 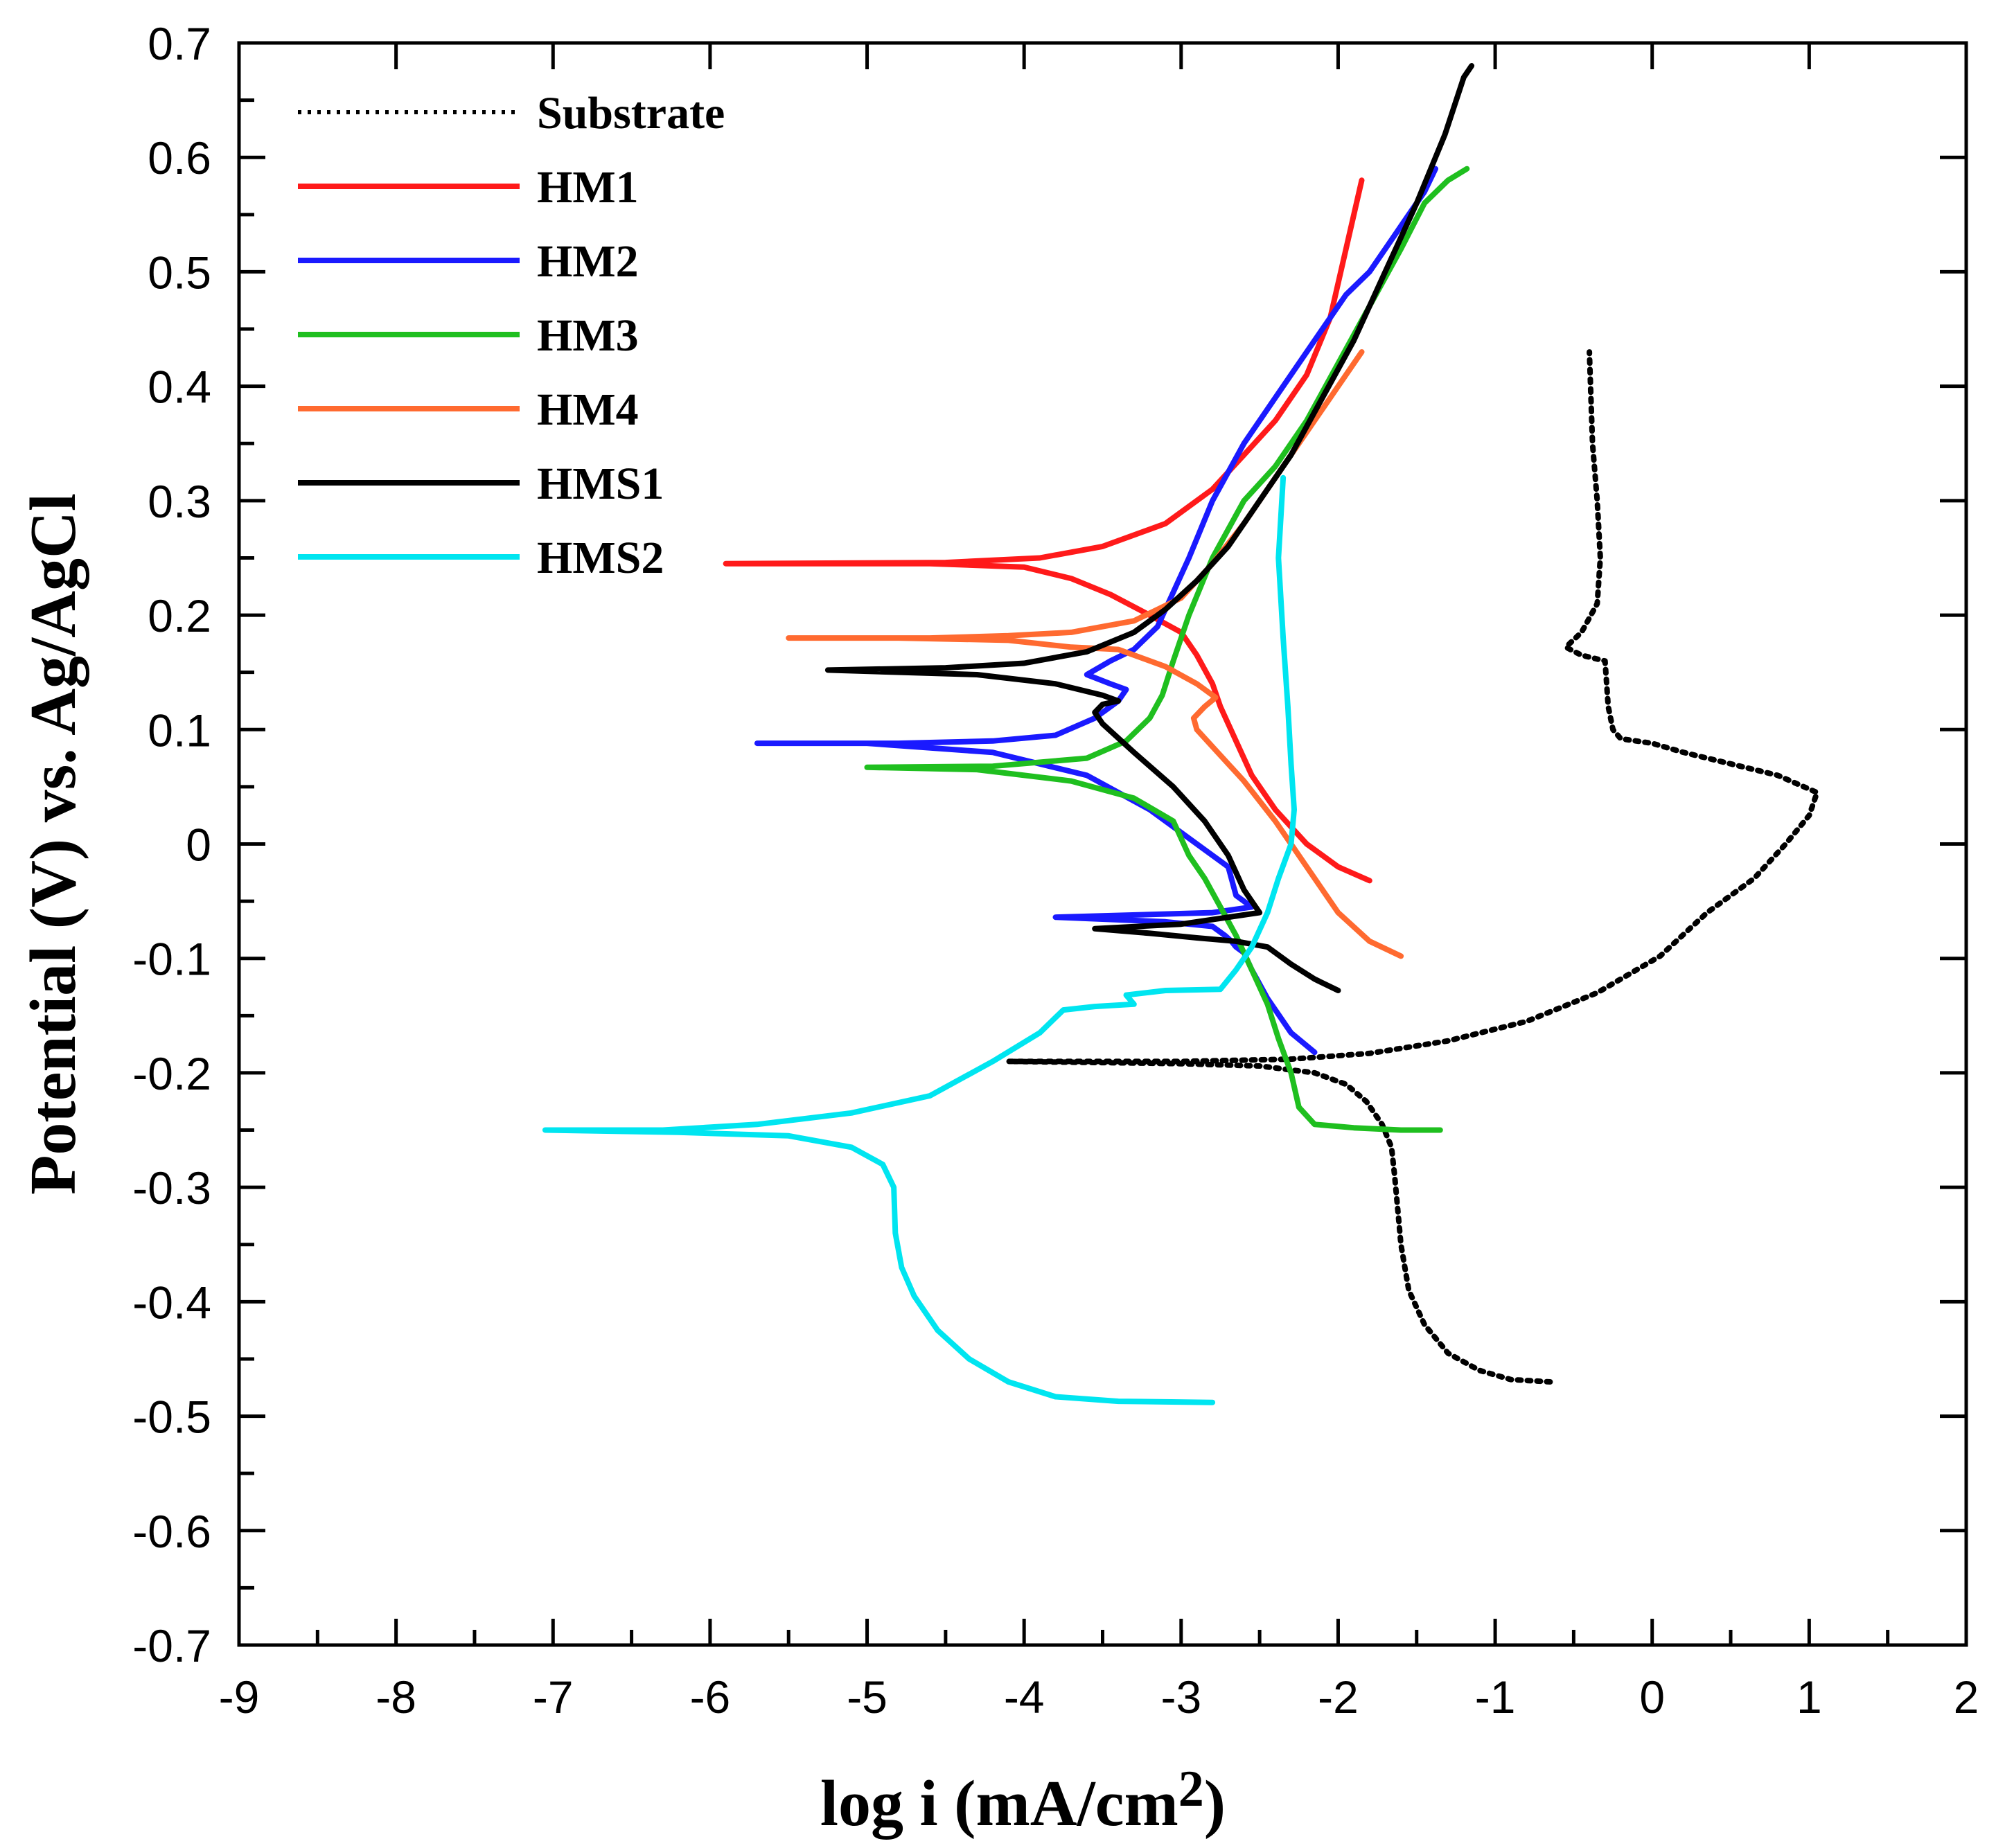 What do you see at coordinates (179, 43) in the screenshot?
I see `y-tick-label: 0.7` at bounding box center [179, 43].